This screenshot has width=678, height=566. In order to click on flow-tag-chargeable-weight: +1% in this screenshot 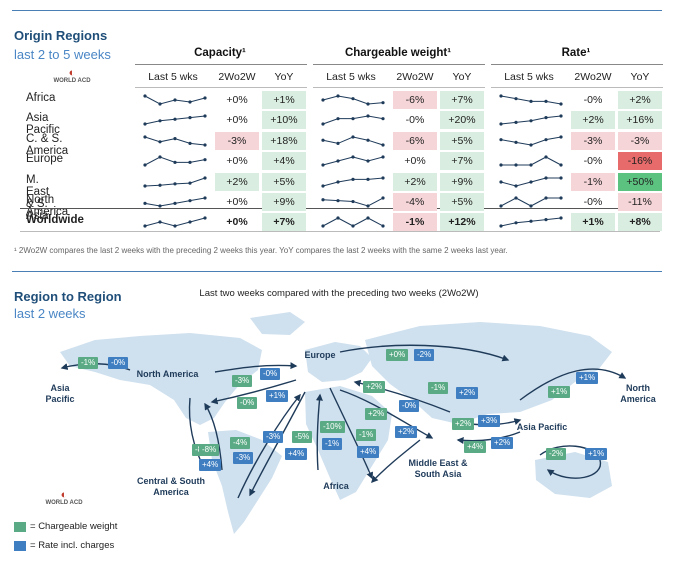, I will do `click(559, 392)`.